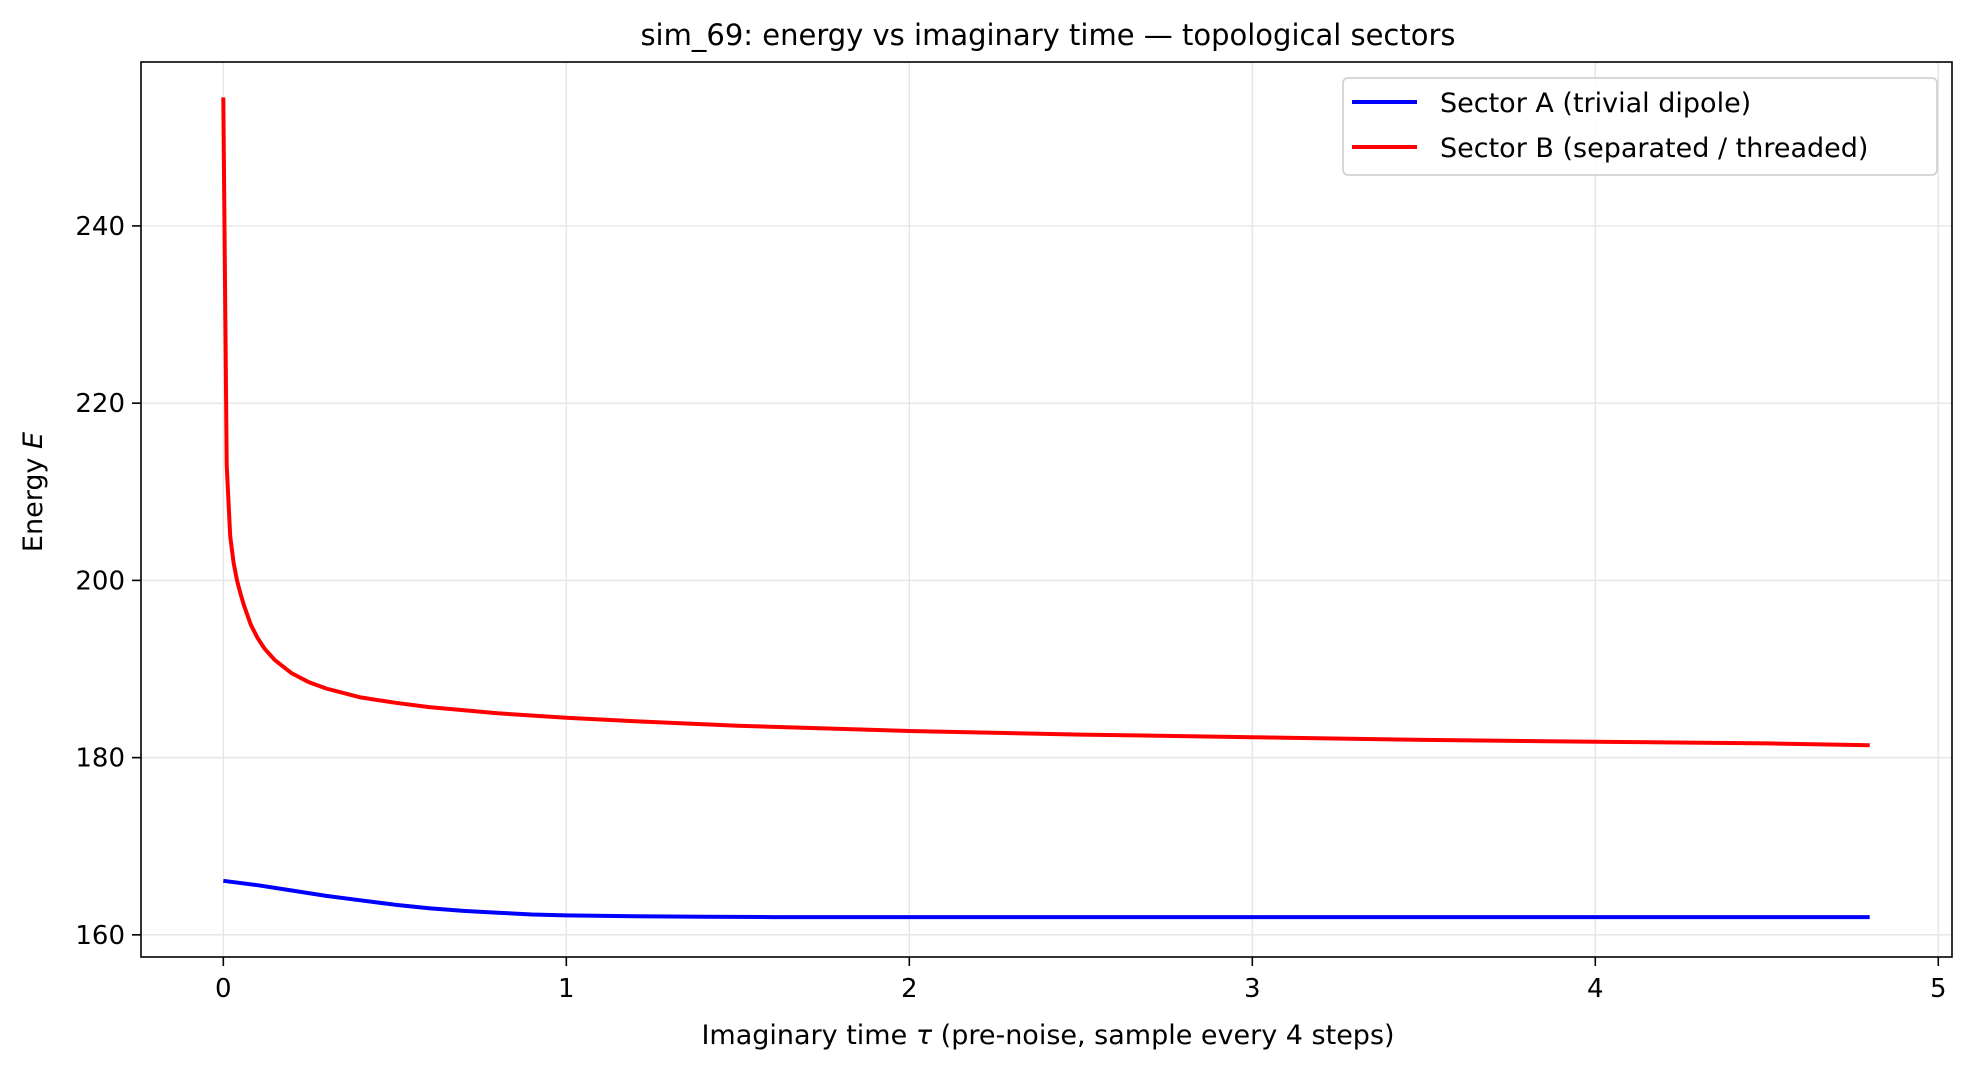 Image resolution: width=1970 pixels, height=1074 pixels. I want to click on legend-box, so click(1640, 126).